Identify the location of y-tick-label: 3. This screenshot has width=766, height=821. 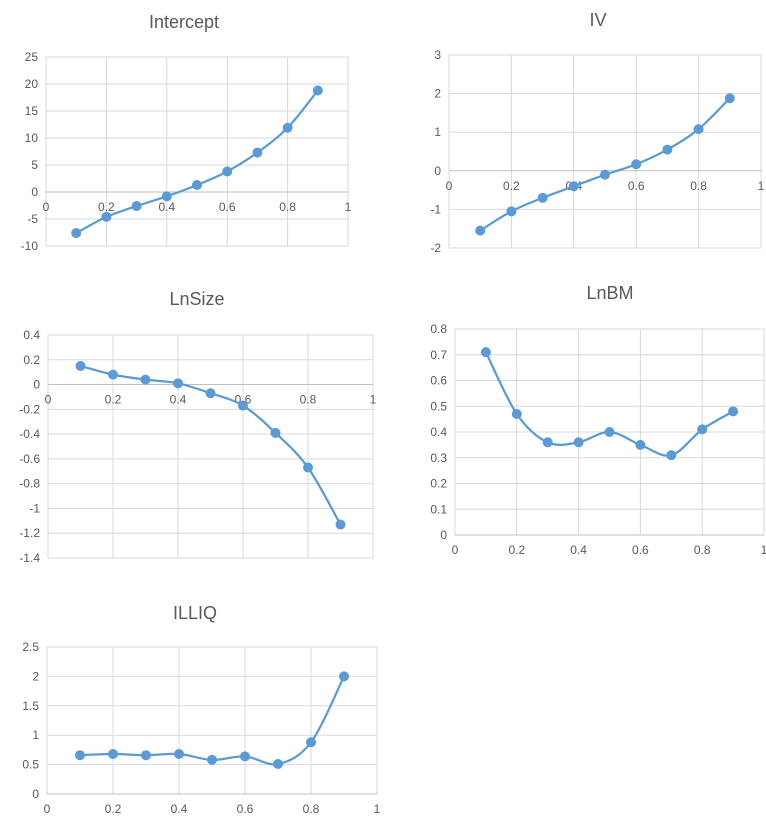
(437, 55).